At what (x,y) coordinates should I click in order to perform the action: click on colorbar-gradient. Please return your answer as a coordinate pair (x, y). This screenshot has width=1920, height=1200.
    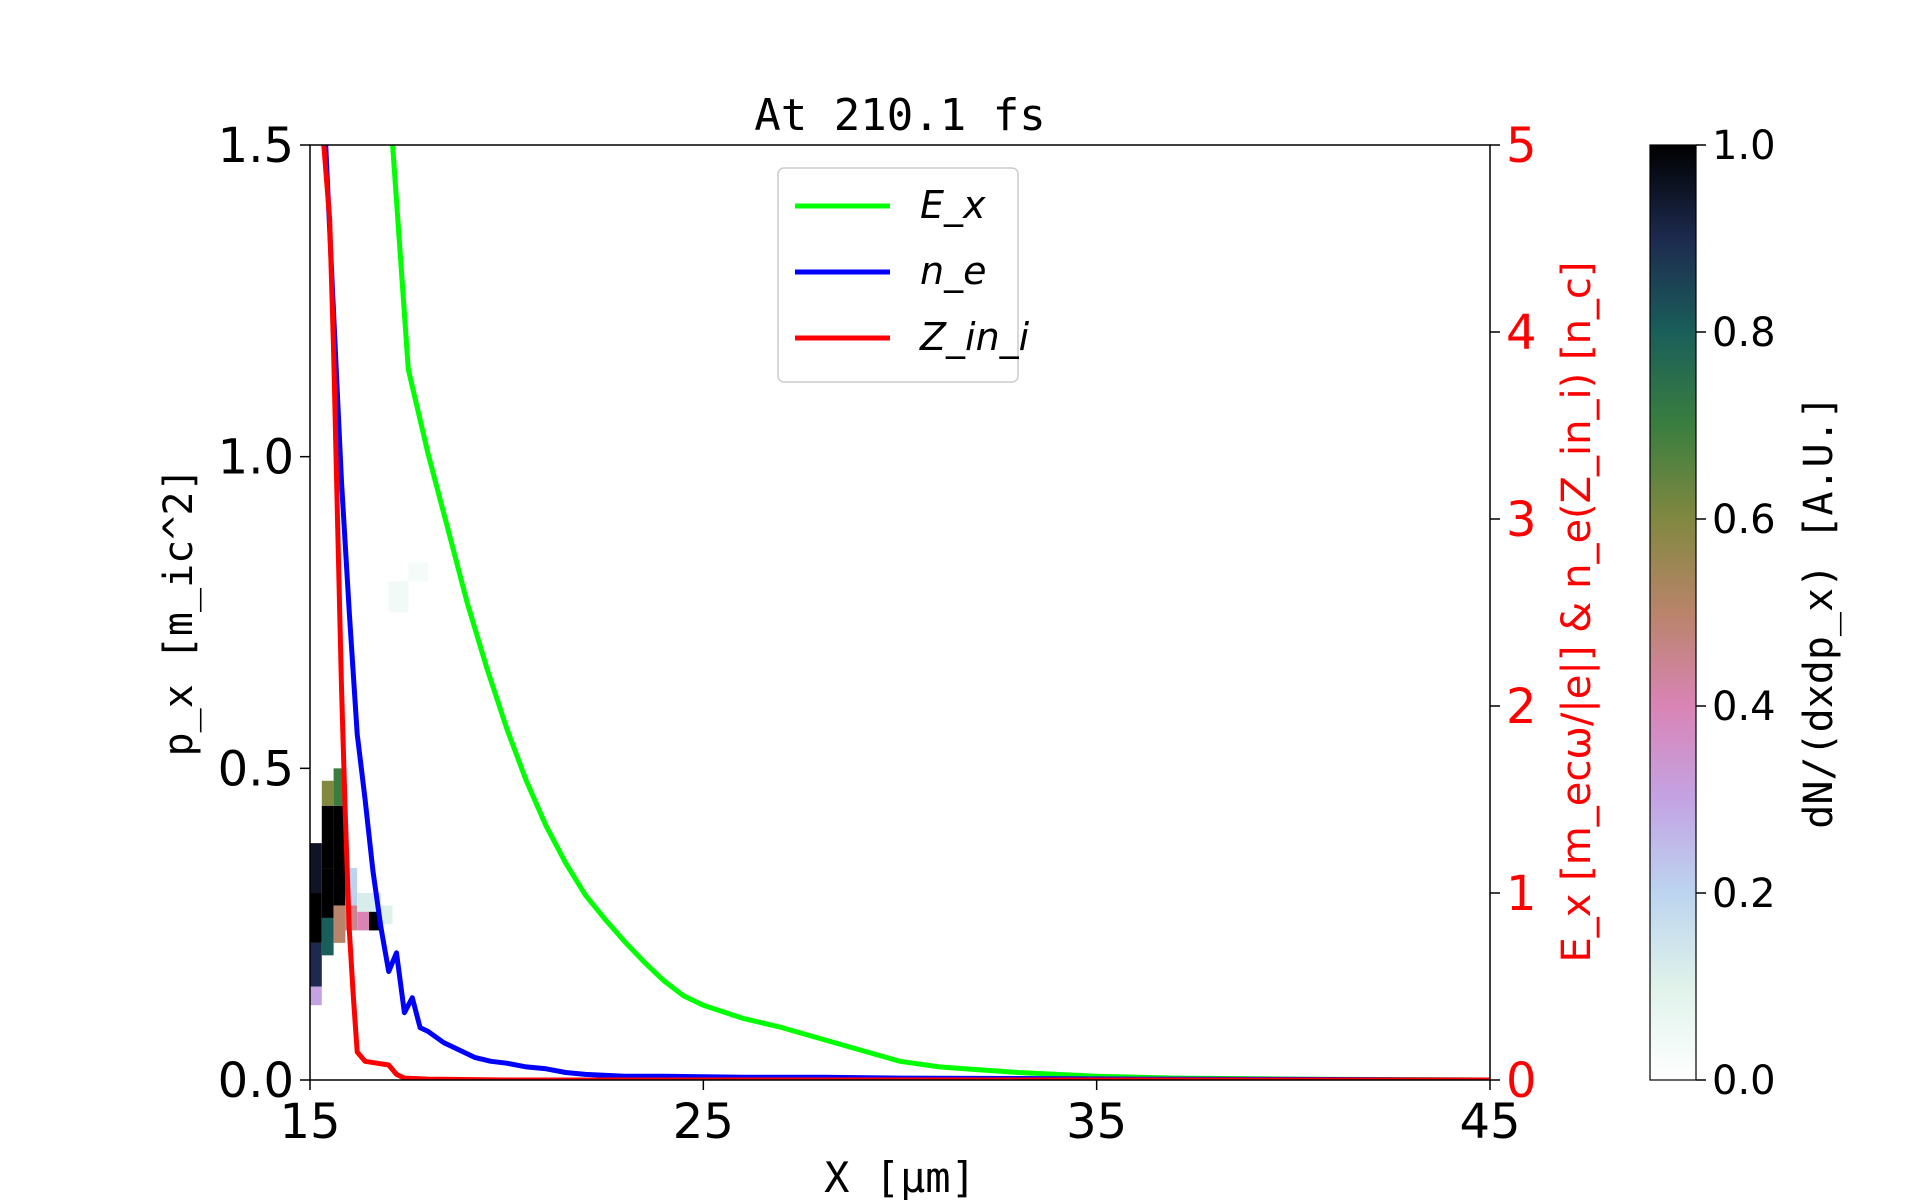
    Looking at the image, I should click on (1673, 612).